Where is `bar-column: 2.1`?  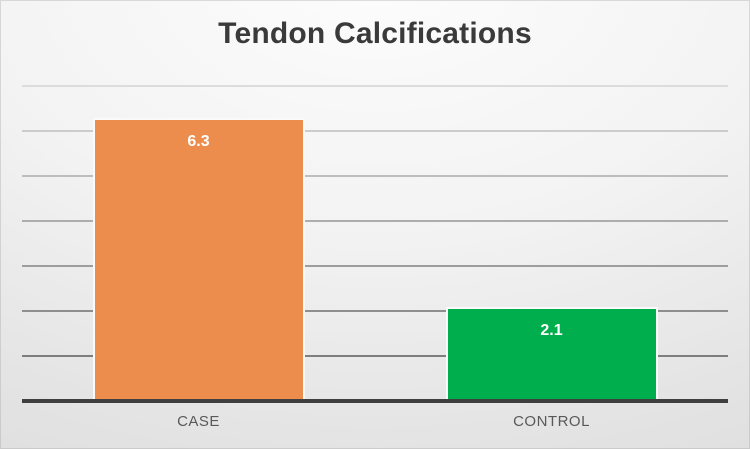 bar-column: 2.1 is located at coordinates (551, 353).